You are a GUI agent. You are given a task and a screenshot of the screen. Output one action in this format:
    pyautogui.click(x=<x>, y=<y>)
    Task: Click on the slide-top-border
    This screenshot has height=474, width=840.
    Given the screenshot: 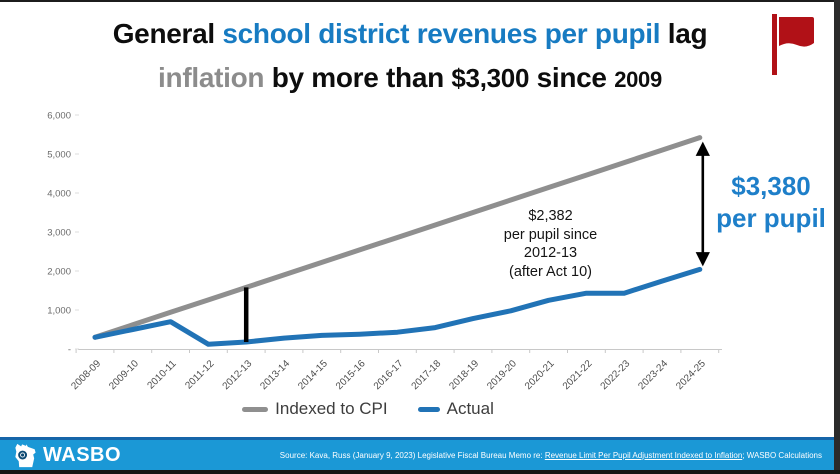 What is the action you would take?
    pyautogui.click(x=420, y=1)
    